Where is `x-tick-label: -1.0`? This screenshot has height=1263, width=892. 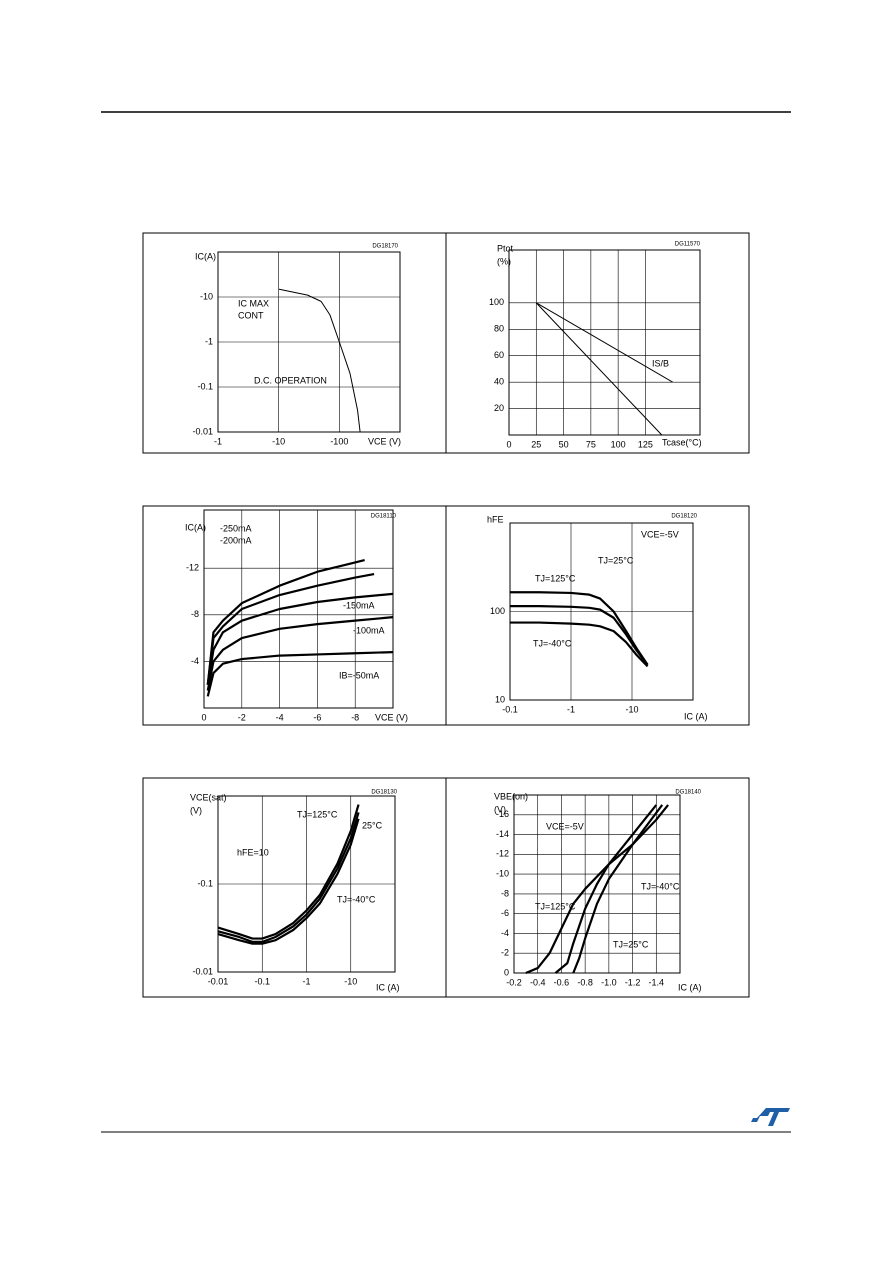 x-tick-label: -1.0 is located at coordinates (609, 982).